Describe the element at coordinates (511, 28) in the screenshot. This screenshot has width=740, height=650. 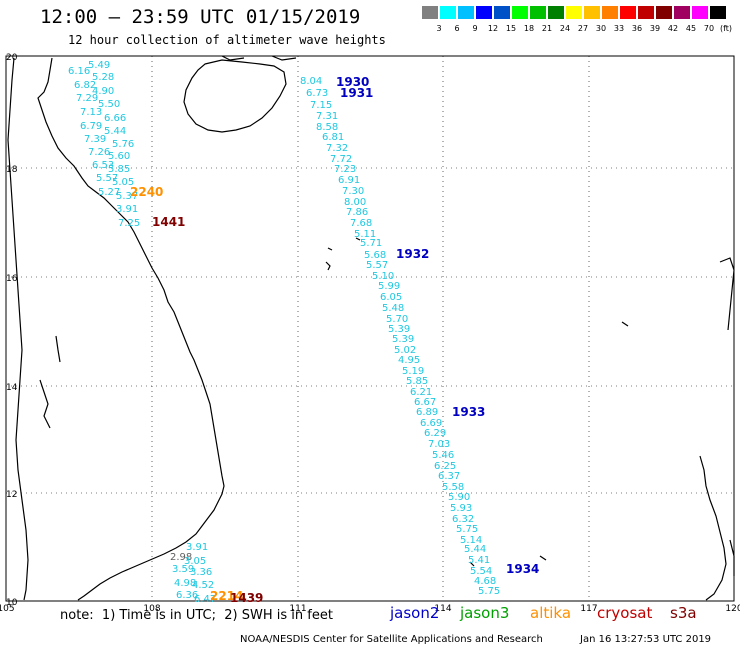
I see `legend-label: 15` at that location.